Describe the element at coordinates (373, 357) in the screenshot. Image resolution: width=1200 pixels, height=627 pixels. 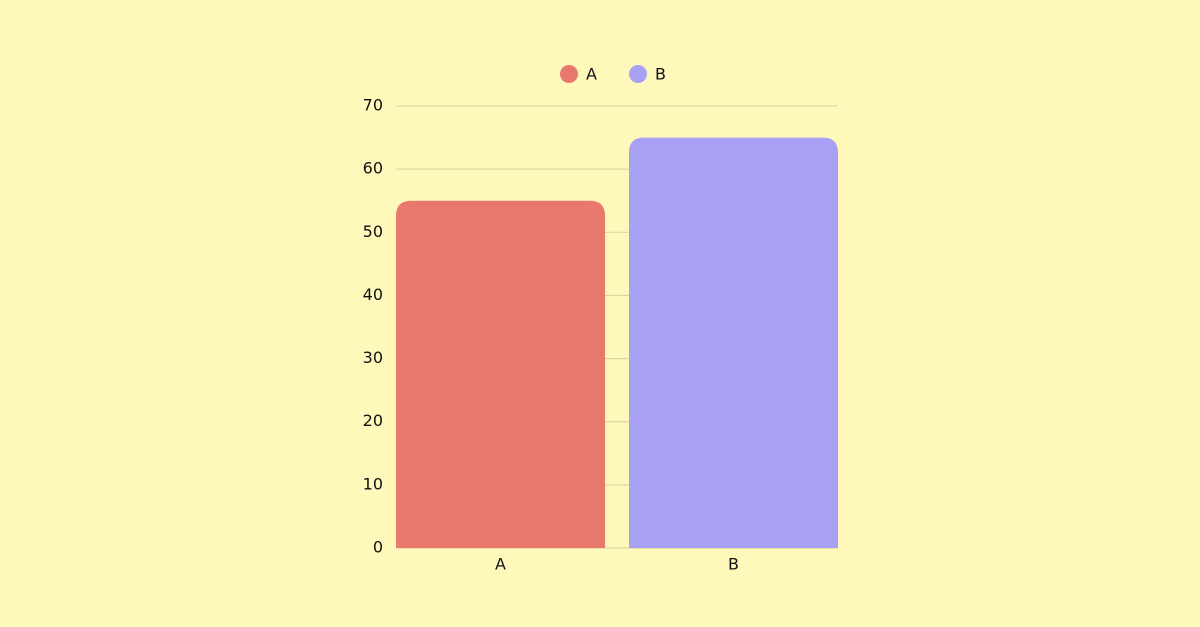
I see `y-tick-label: 30` at that location.